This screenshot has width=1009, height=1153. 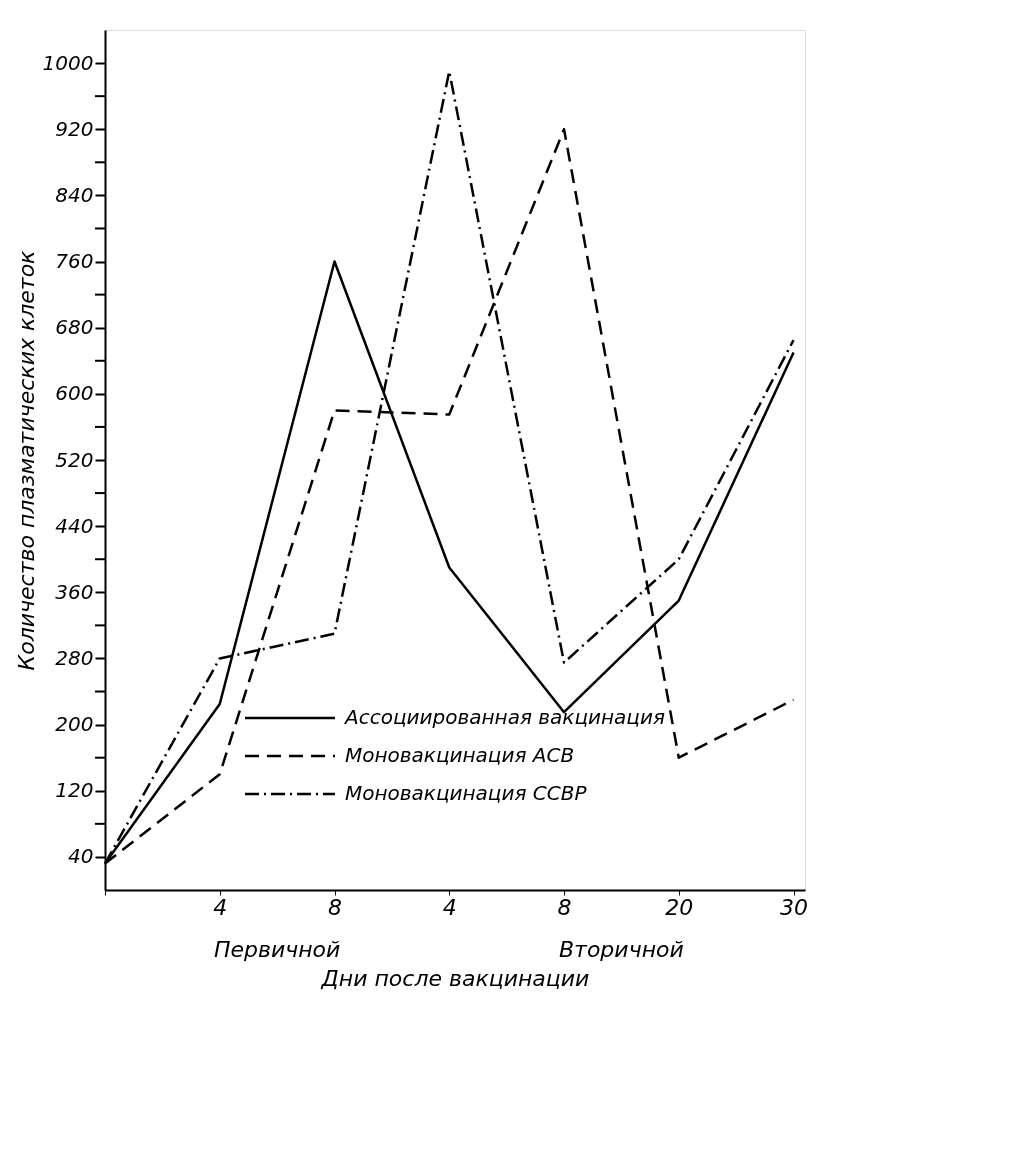 What do you see at coordinates (68, 62) in the screenshot?
I see `y-tick-label: 1000` at bounding box center [68, 62].